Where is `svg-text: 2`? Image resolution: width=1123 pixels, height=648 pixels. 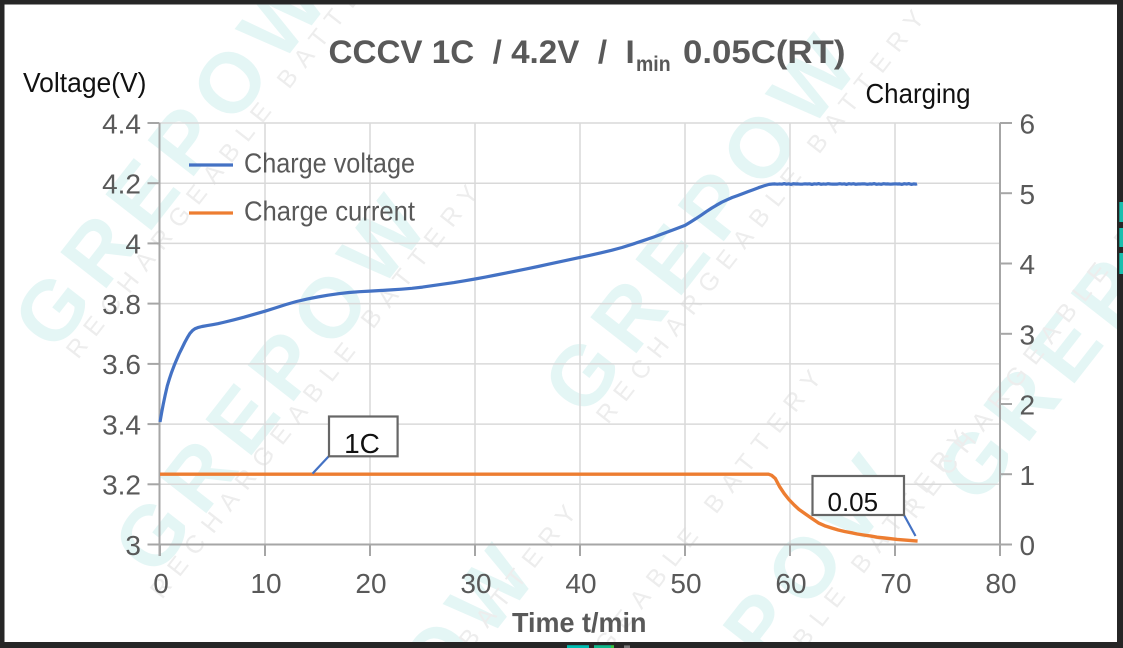 svg-text: 2 is located at coordinates (1028, 405).